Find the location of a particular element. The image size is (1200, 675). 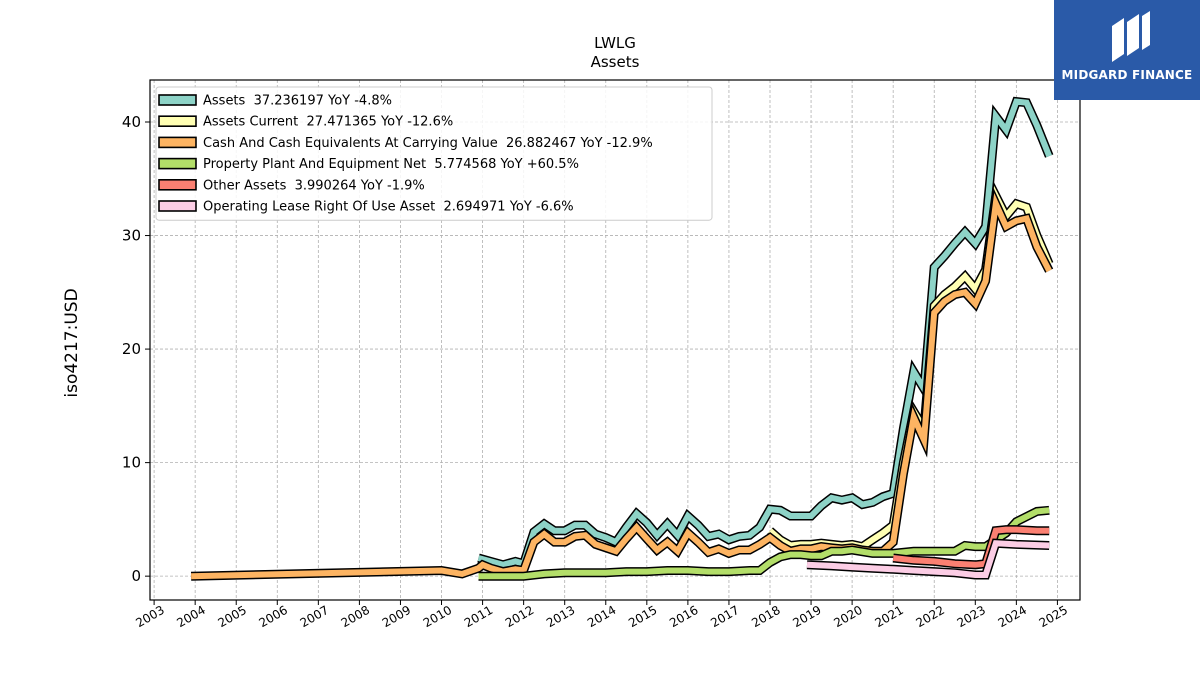

chart-subtitle: Assets is located at coordinates (615, 62).